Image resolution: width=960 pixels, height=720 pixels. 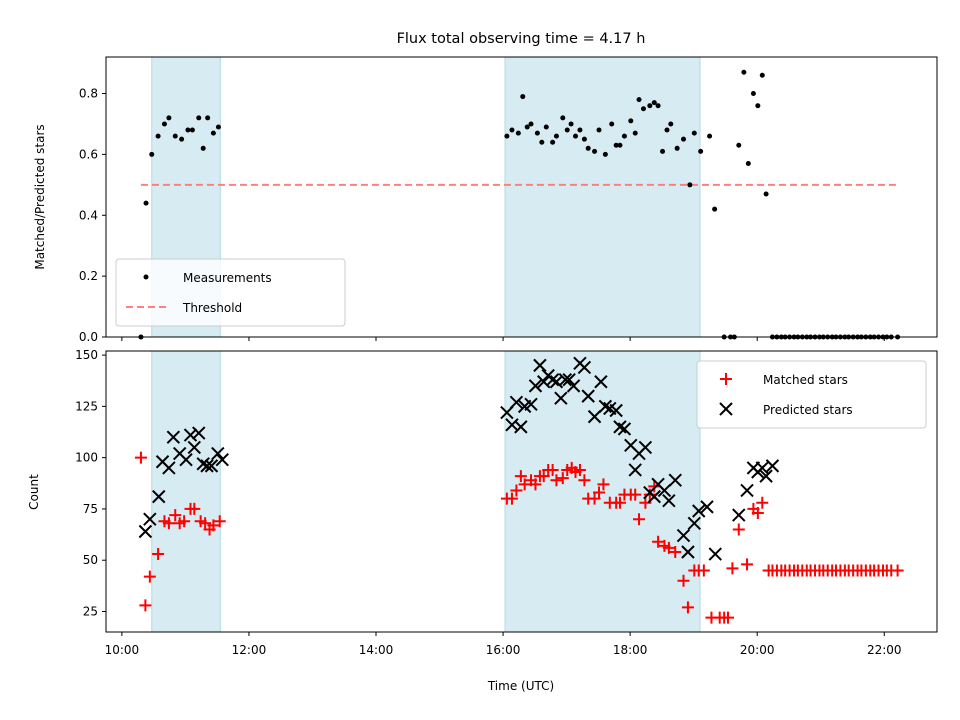 What do you see at coordinates (34, 492) in the screenshot?
I see `bottom-y-axis-label: Count` at bounding box center [34, 492].